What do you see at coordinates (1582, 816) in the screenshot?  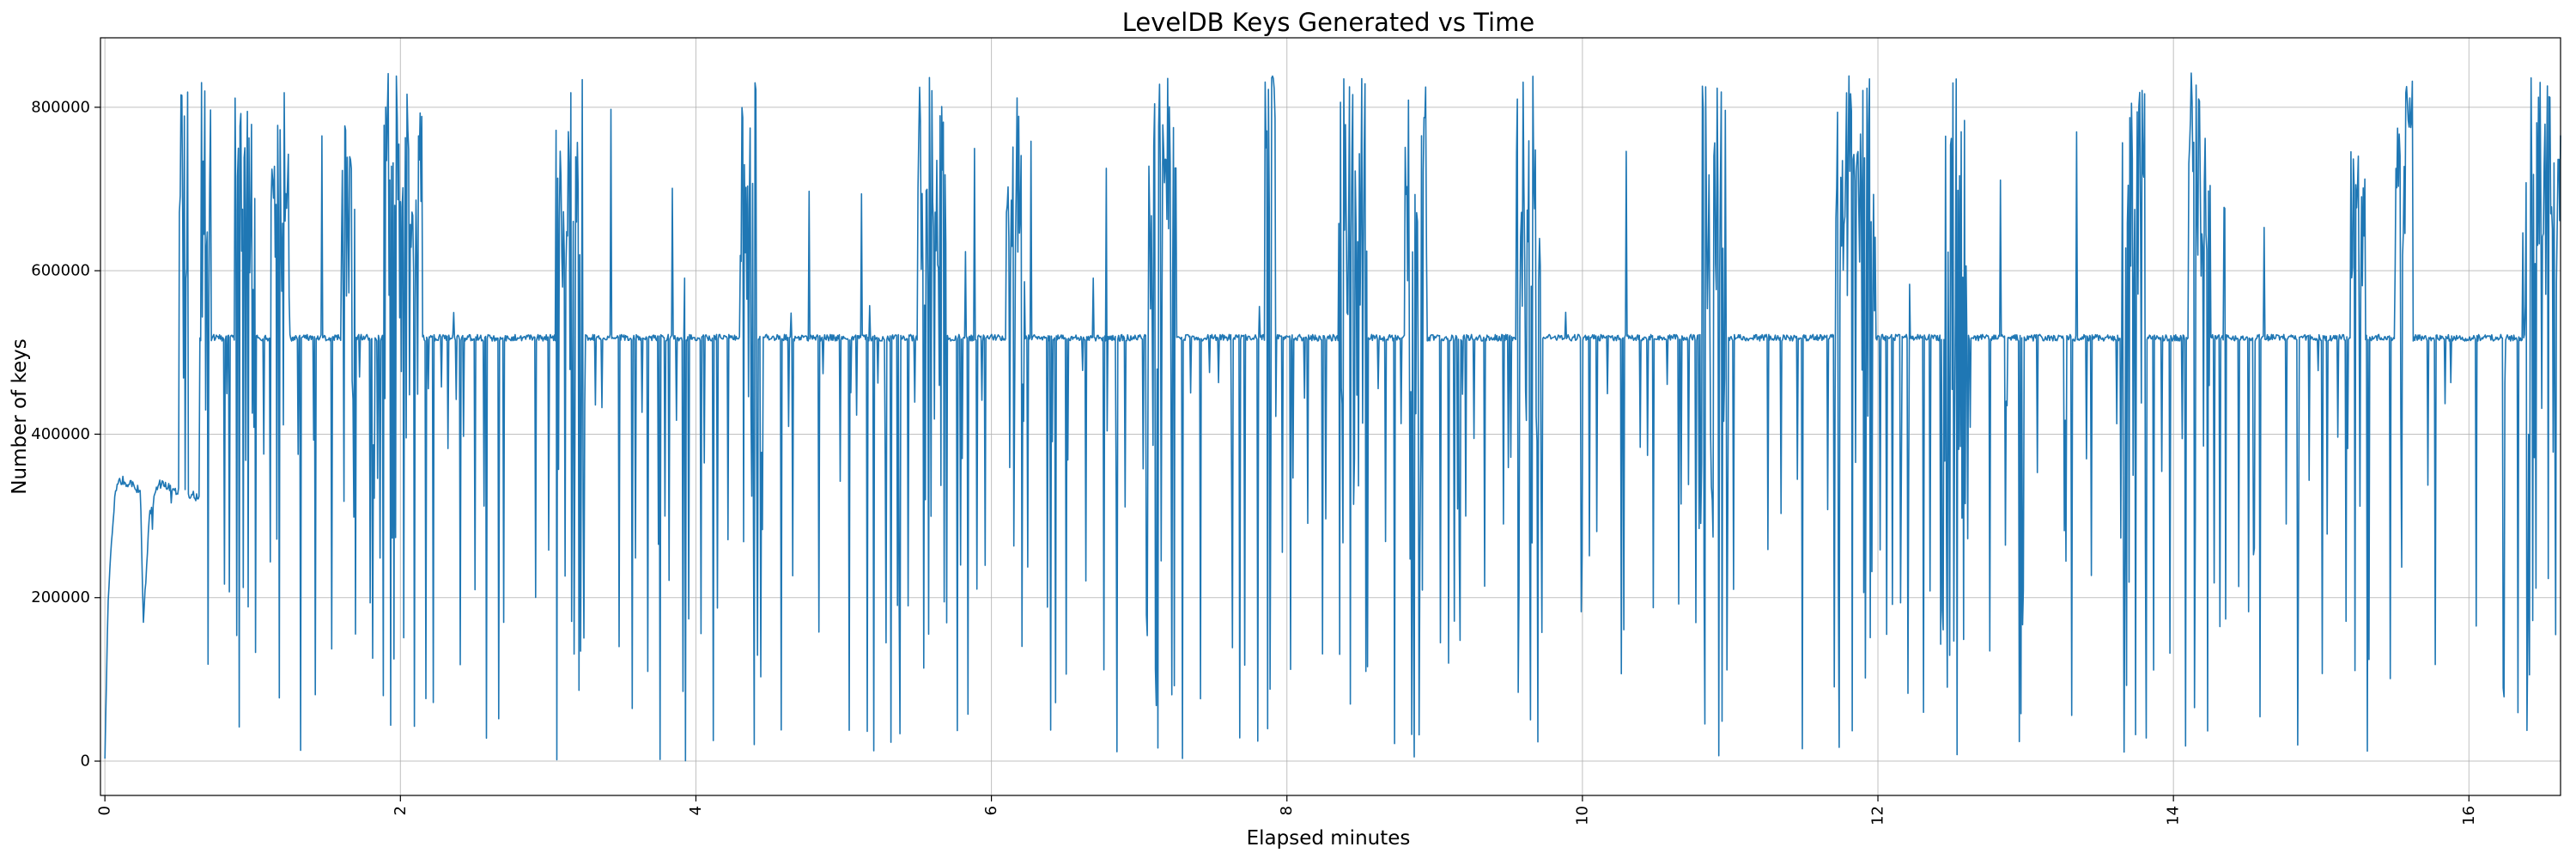 I see `x-tick-label: 10` at bounding box center [1582, 816].